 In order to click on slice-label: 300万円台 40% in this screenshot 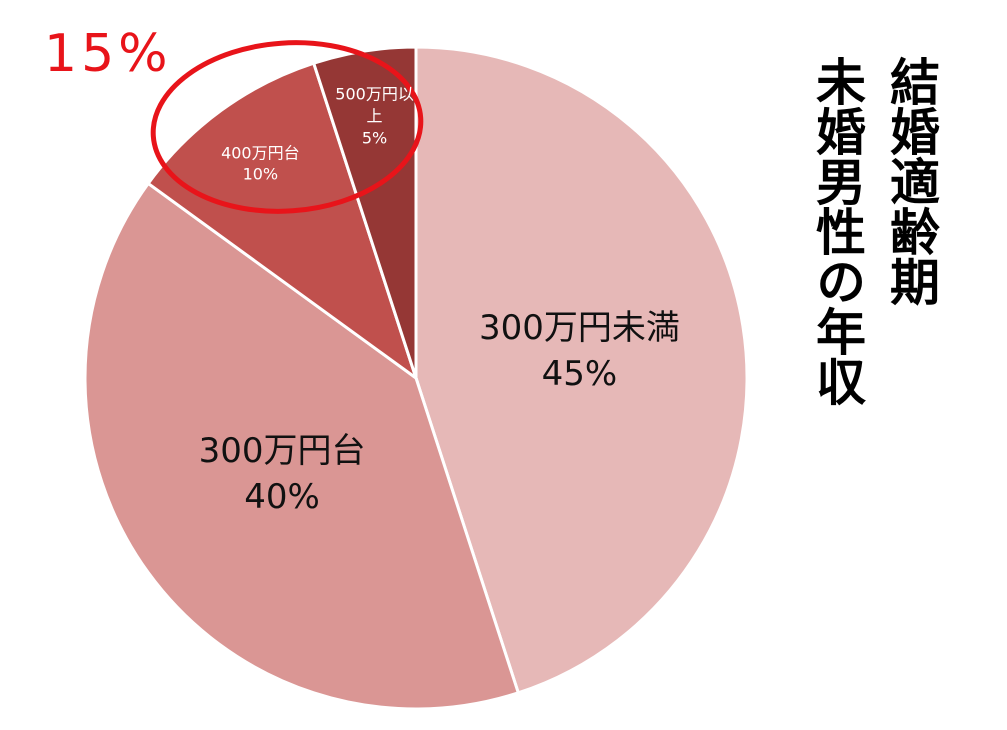, I will do `click(282, 475)`.